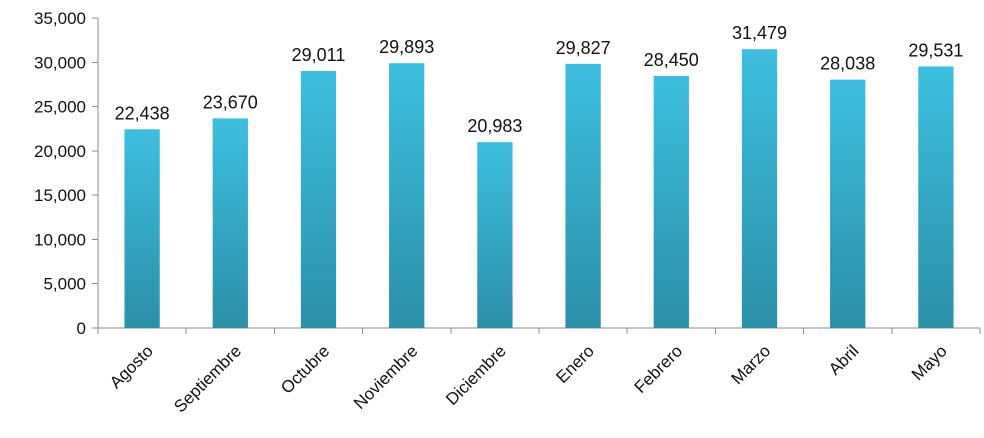  I want to click on data-label: 29,011, so click(319, 55).